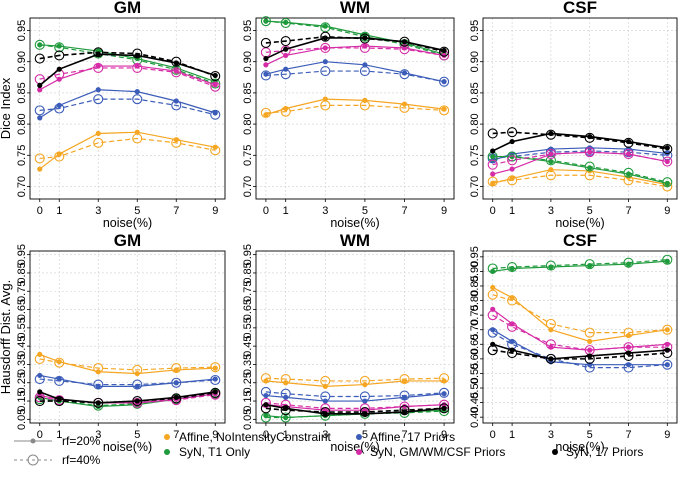  Describe the element at coordinates (22, 186) in the screenshot. I see `y-tick-label: 0.70` at that location.